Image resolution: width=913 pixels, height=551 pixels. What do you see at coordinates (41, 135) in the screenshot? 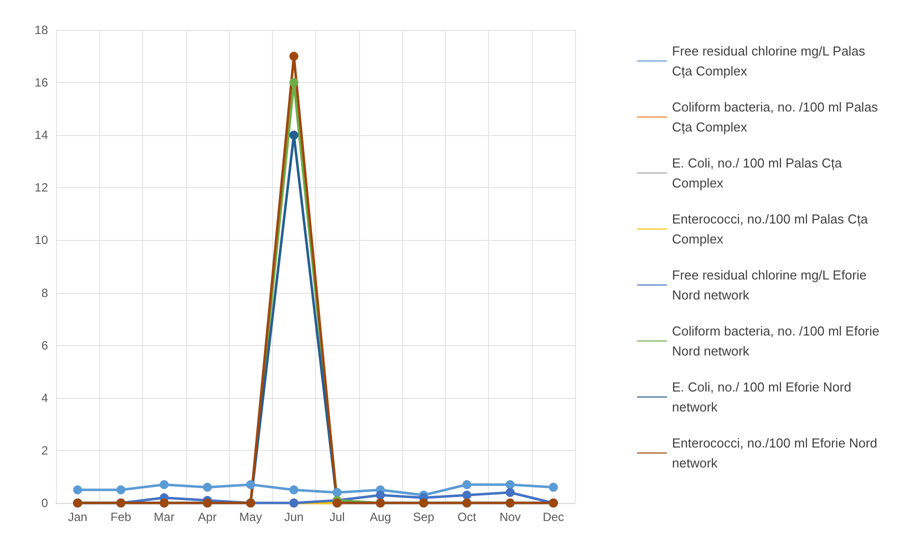
I see `y-tick-label: 14` at bounding box center [41, 135].